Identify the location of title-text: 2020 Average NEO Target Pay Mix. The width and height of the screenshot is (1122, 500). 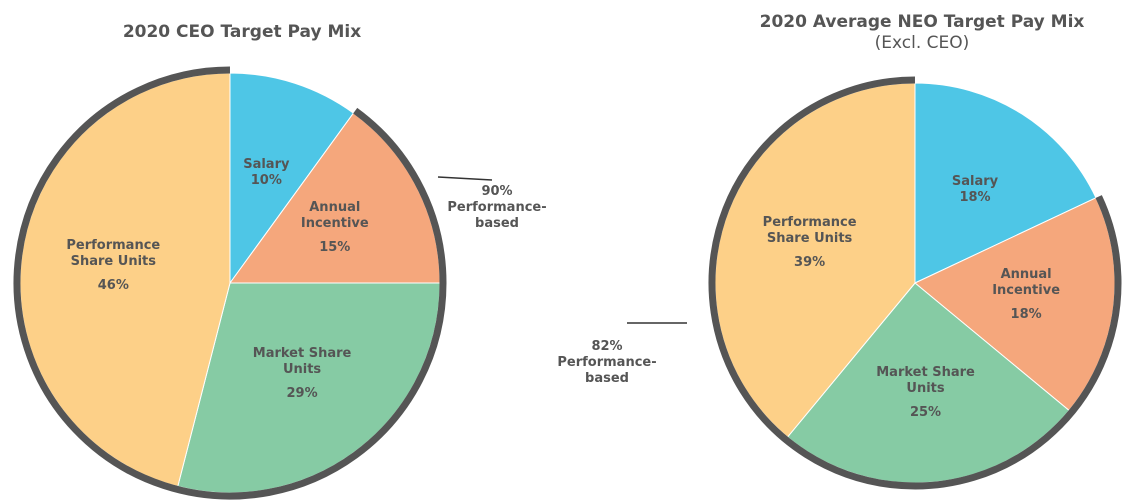
(922, 22).